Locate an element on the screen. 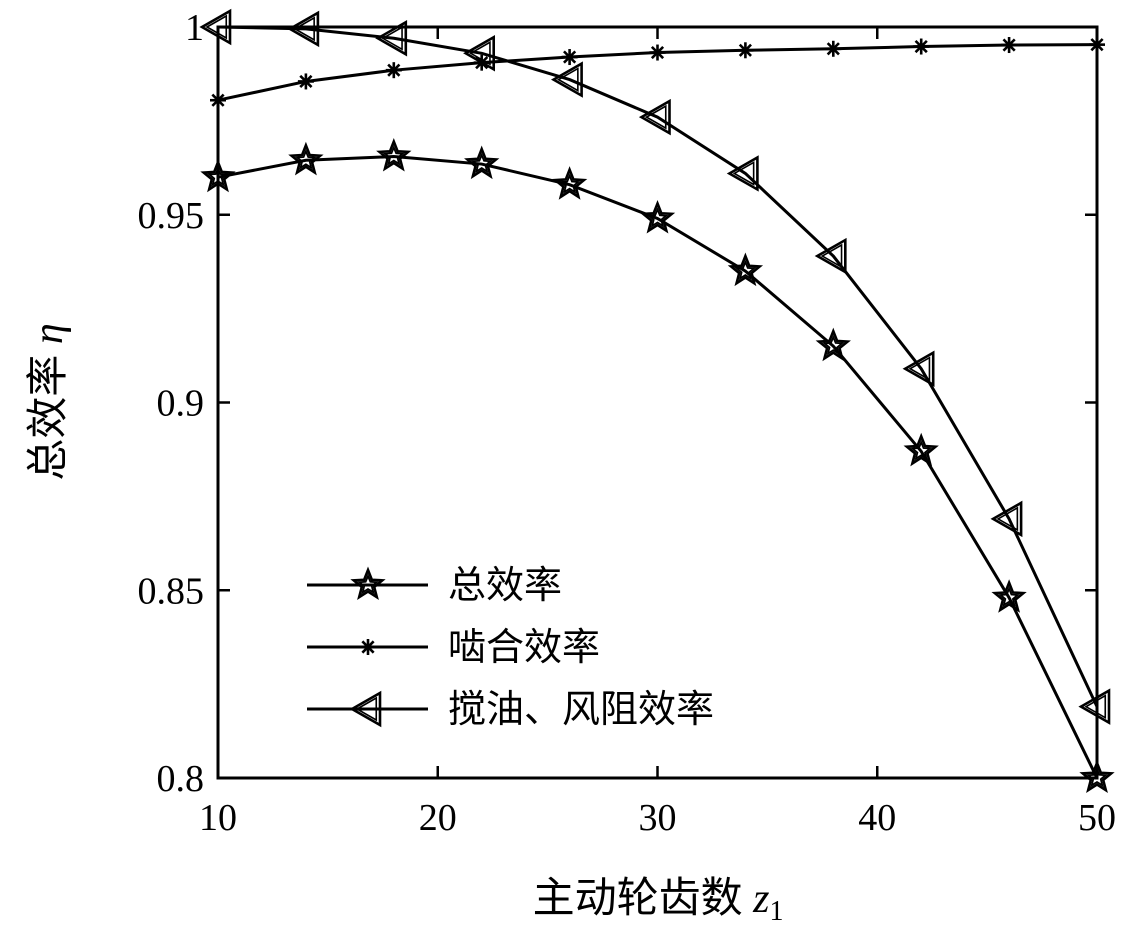  series-asterisk is located at coordinates (657, 72).